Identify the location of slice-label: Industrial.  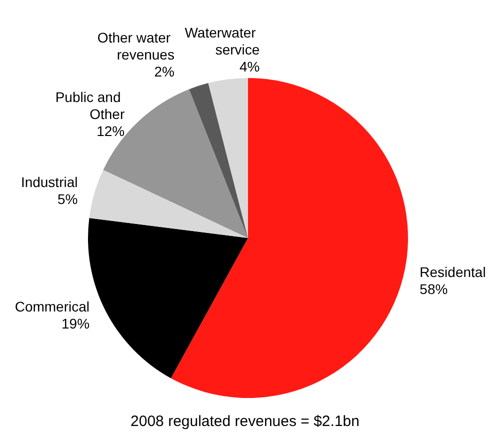
(49, 182).